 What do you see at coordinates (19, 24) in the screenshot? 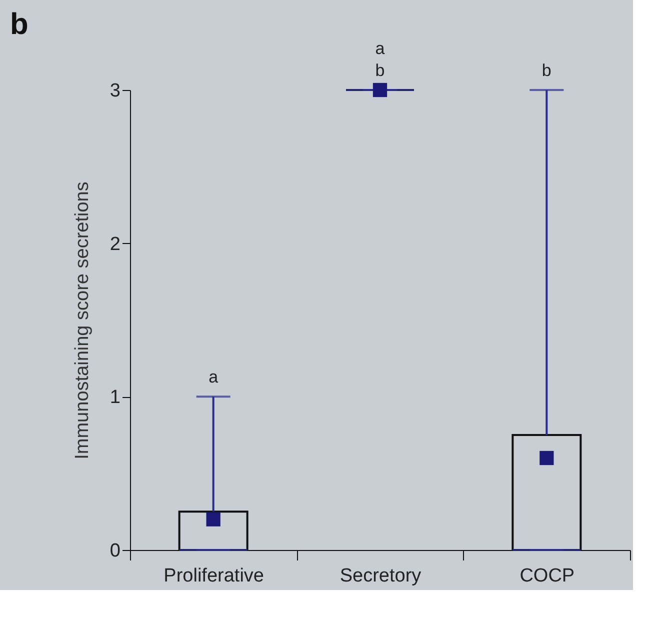
I see `chart-title: b` at bounding box center [19, 24].